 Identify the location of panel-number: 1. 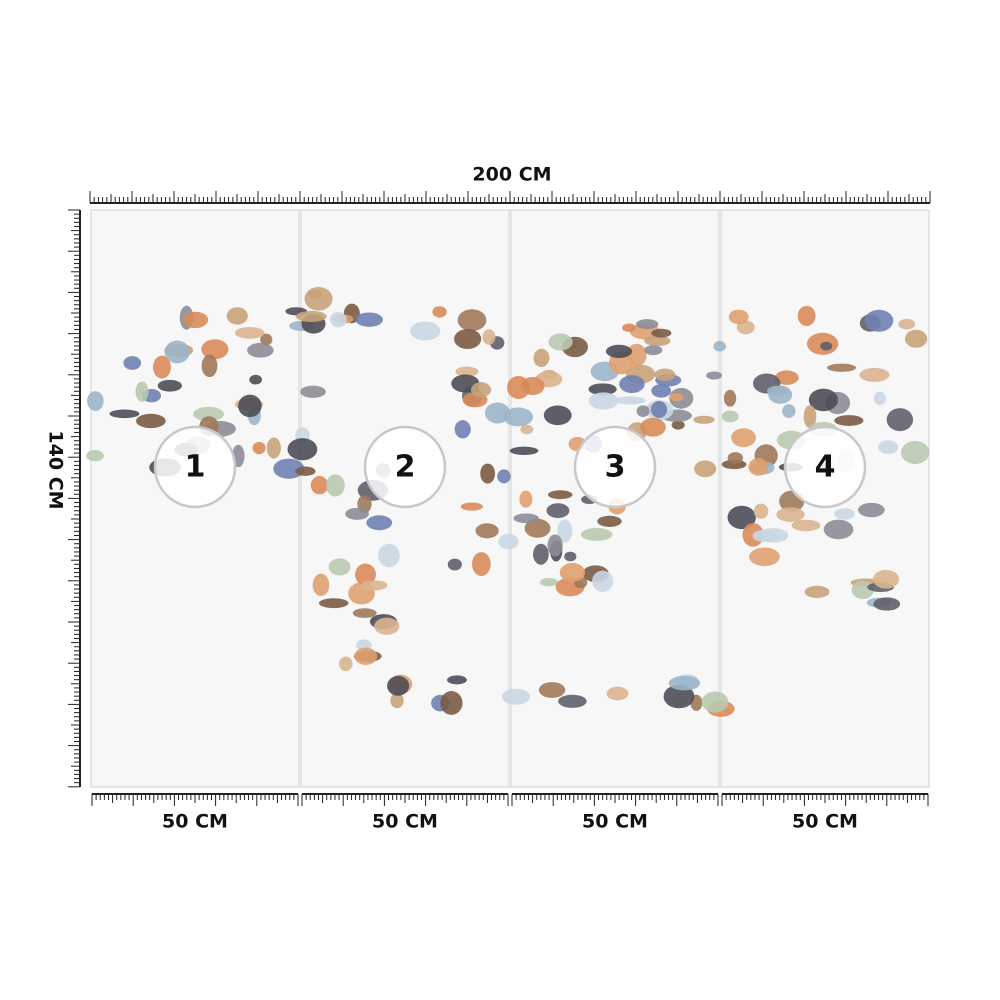
(195, 467).